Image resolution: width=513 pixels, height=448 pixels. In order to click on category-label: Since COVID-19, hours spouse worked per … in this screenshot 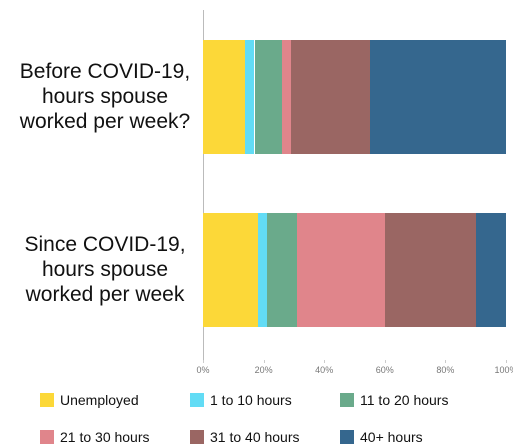, I will do `click(105, 269)`.